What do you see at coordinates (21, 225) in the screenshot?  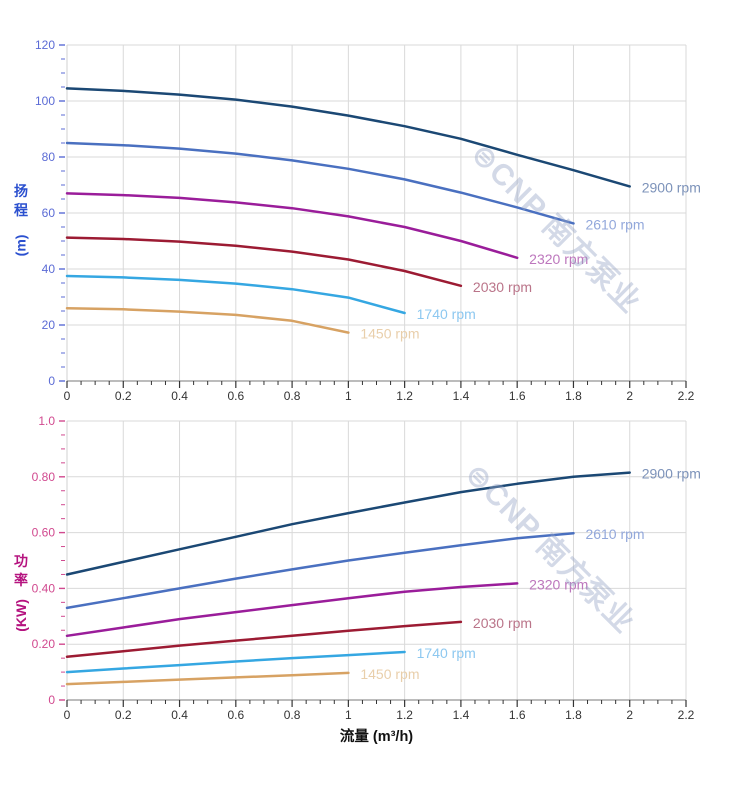 I see `y-axis-title-head: 扬 程 (m)` at bounding box center [21, 225].